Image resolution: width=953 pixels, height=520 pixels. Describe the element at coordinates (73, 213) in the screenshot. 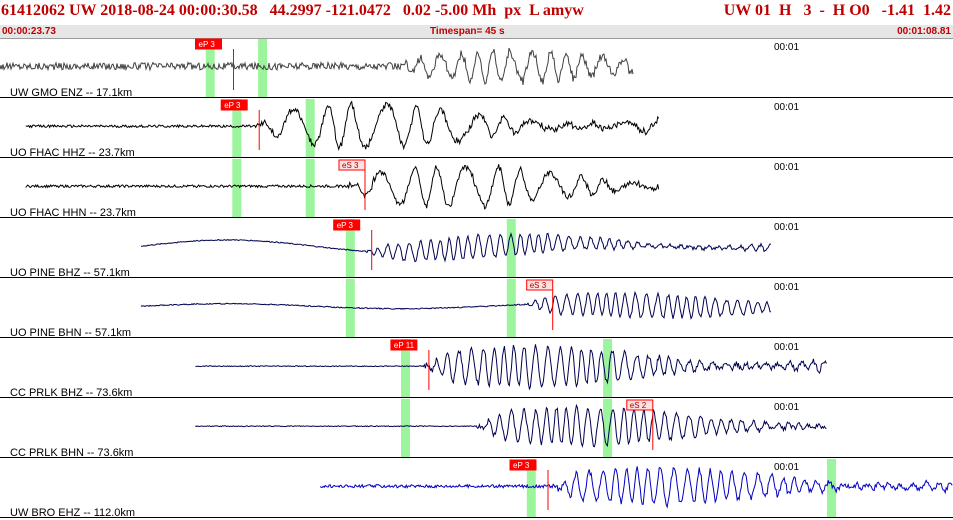

I see `channel-label: UO FHAC HHN -- 23.7km` at that location.